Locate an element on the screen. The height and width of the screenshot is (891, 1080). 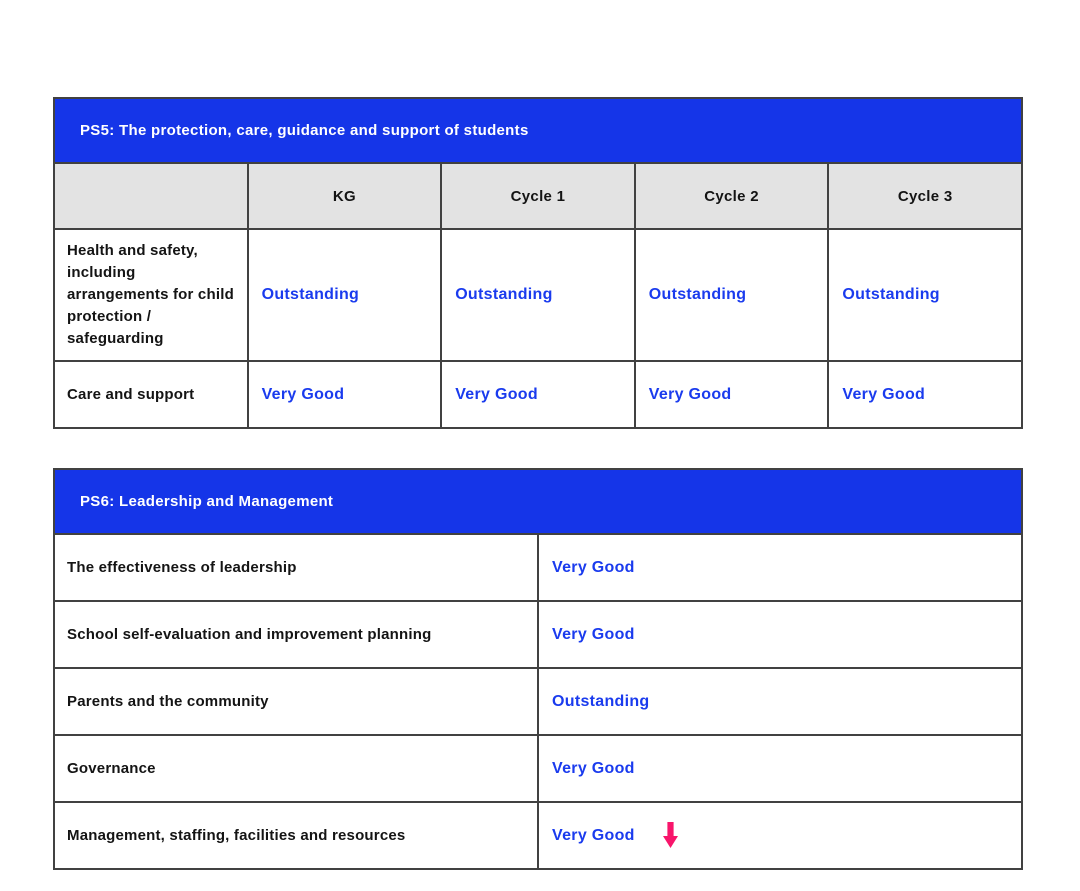
ps6-title: PS6: Leadership and Management is located at coordinates (538, 501).